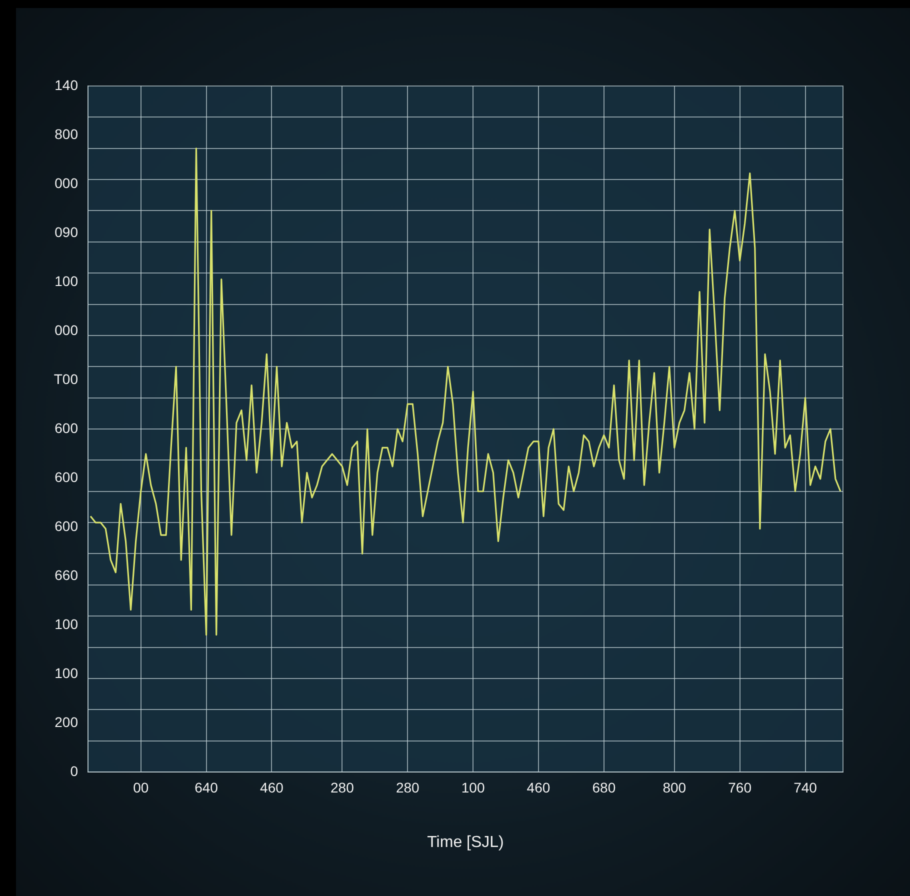 The image size is (910, 896). I want to click on text: 660, so click(66, 574).